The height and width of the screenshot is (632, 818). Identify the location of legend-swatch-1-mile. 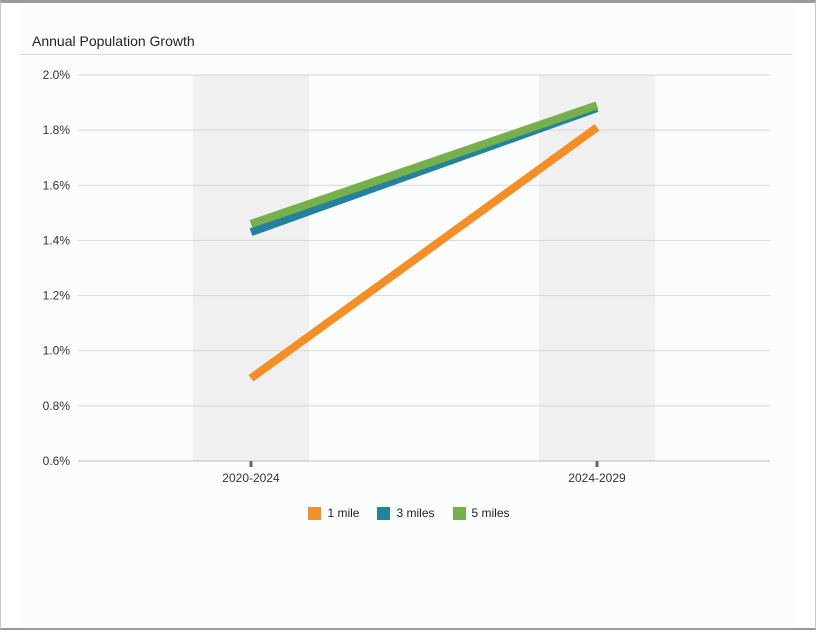
(315, 513).